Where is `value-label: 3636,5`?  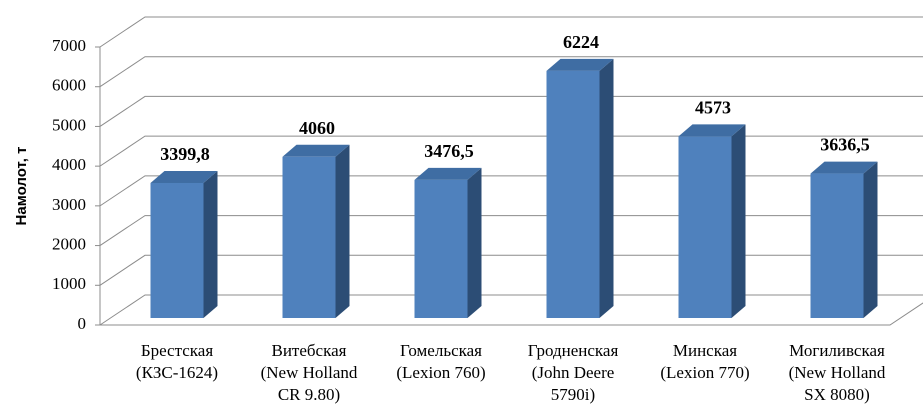
value-label: 3636,5 is located at coordinates (845, 145).